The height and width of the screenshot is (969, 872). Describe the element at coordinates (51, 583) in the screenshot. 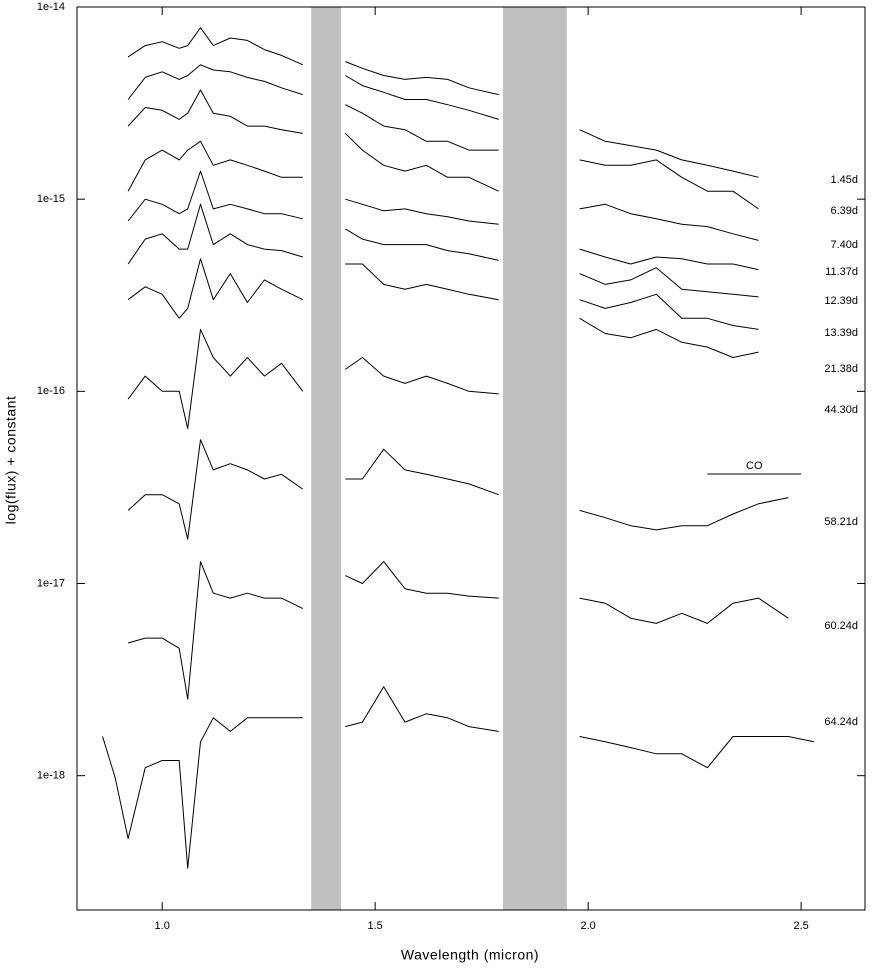

I see `y-tick-label: 1e-17` at that location.